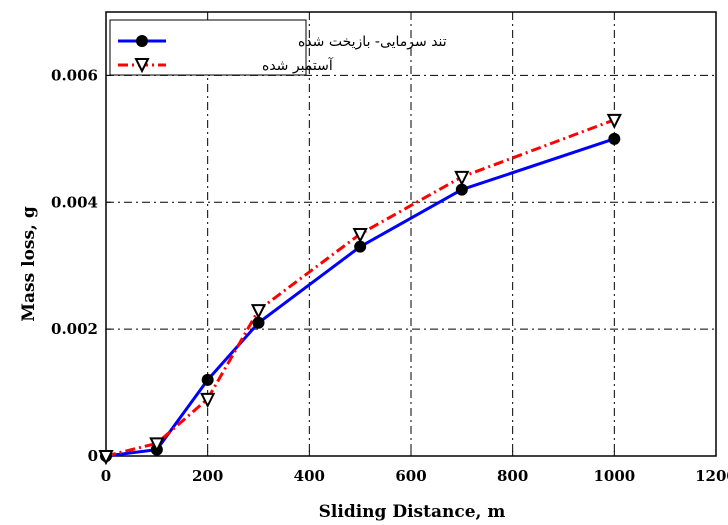 Image resolution: width=728 pixels, height=525 pixels. Describe the element at coordinates (74, 75) in the screenshot. I see `y-tick-label: 0.006` at that location.